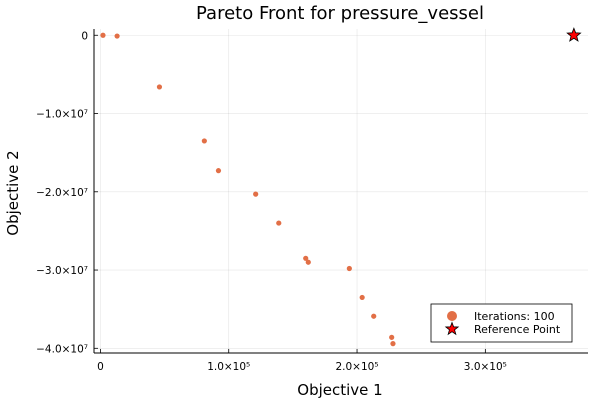 This screenshot has height=400, width=600. I want to click on legend-star-marker, so click(452, 328).